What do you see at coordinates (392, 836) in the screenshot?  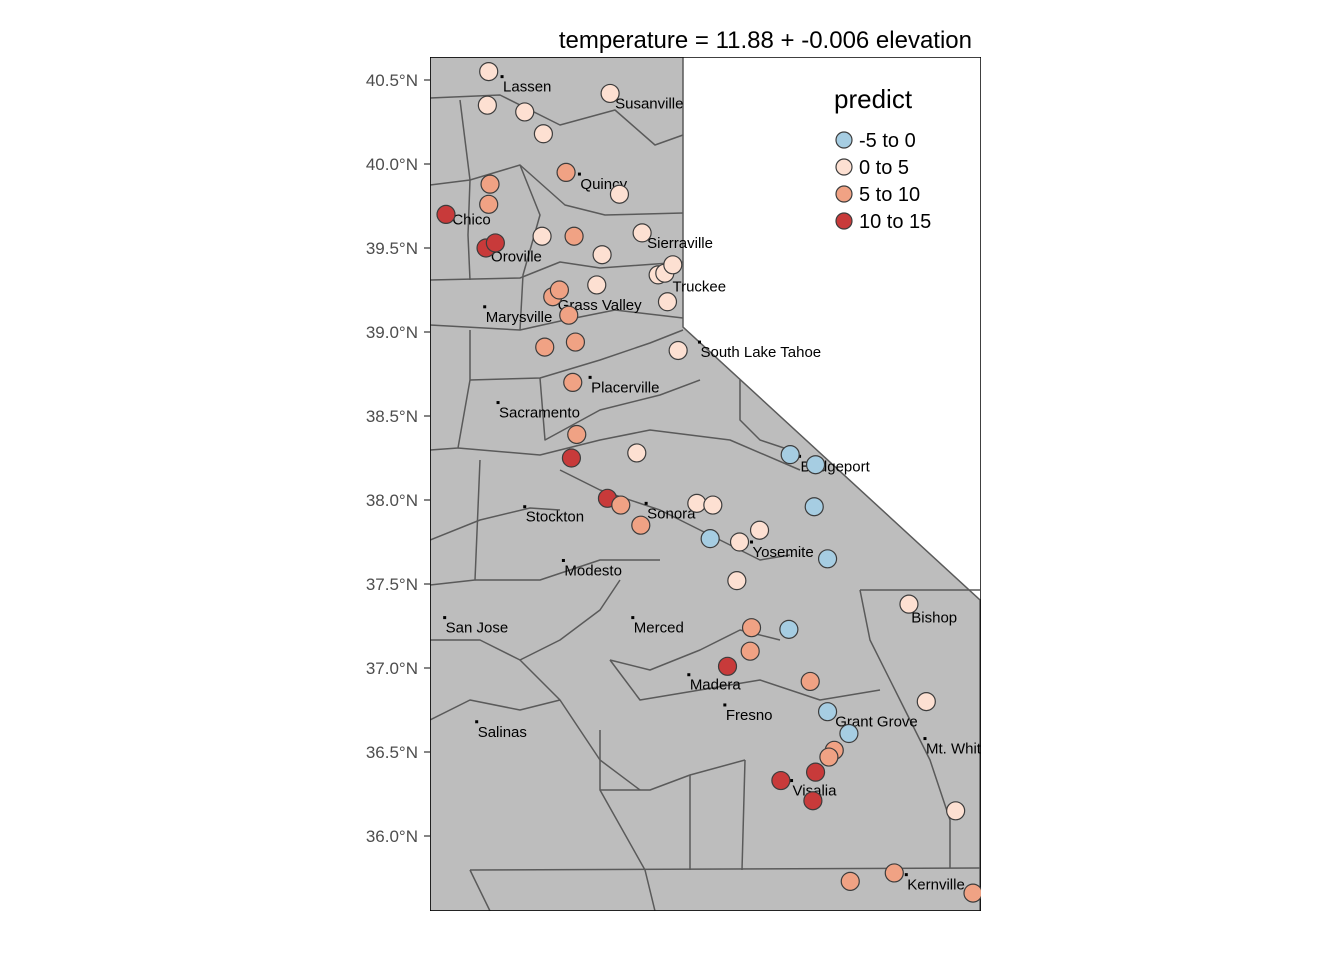 I see `y-axis-tick-label: 36.0°N` at bounding box center [392, 836].